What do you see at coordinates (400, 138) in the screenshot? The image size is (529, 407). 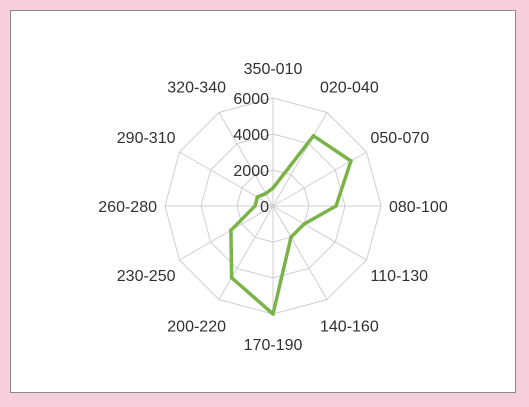 I see `category-label: 050-070` at bounding box center [400, 138].